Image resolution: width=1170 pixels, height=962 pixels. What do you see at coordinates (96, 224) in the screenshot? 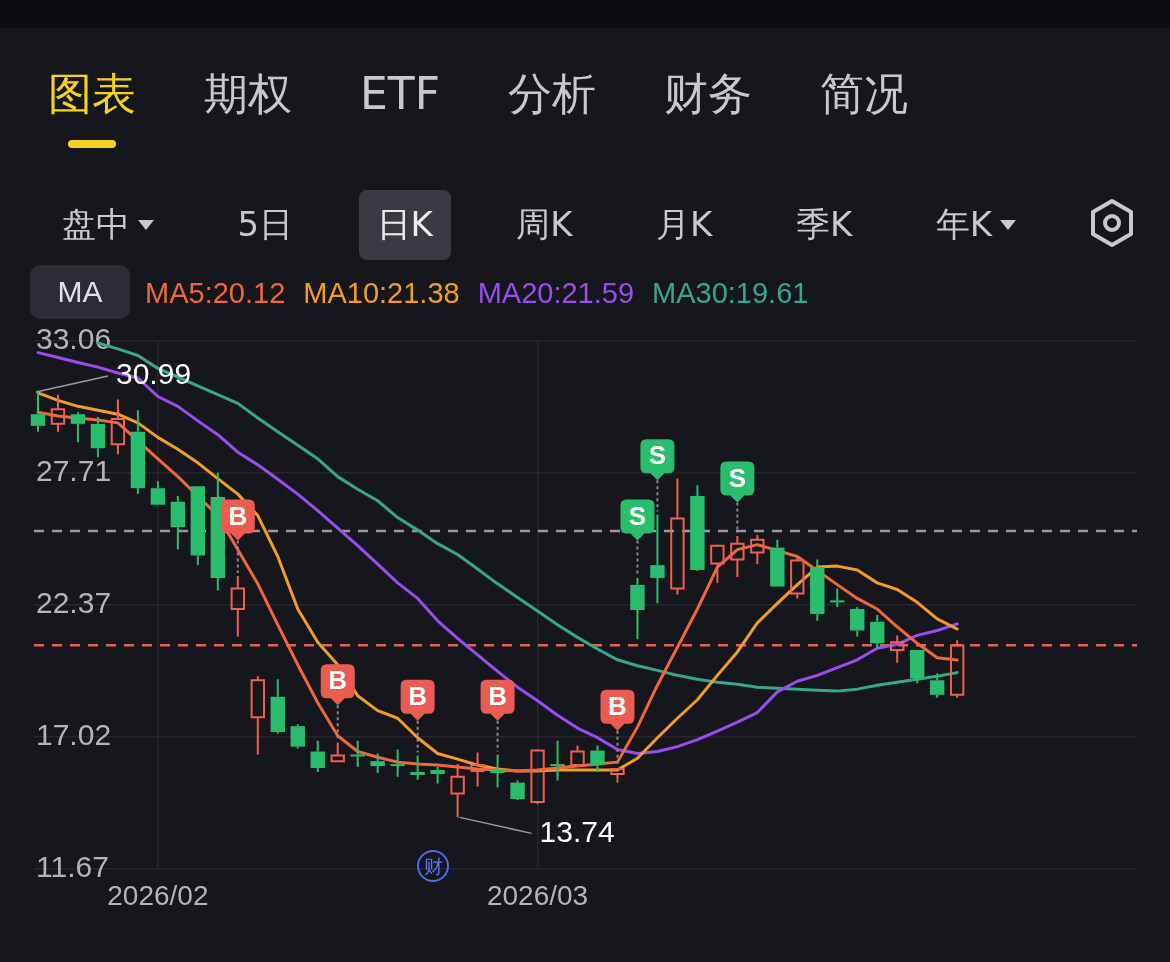
I see `text: 盘中` at bounding box center [96, 224].